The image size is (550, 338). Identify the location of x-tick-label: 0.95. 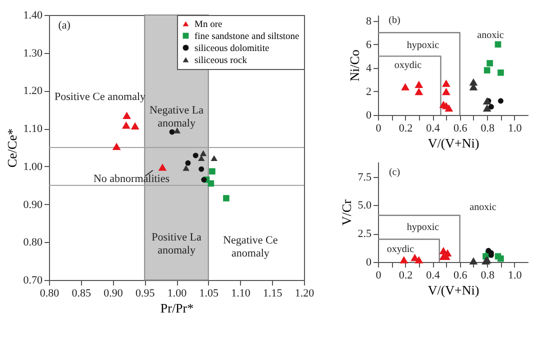
(146, 294).